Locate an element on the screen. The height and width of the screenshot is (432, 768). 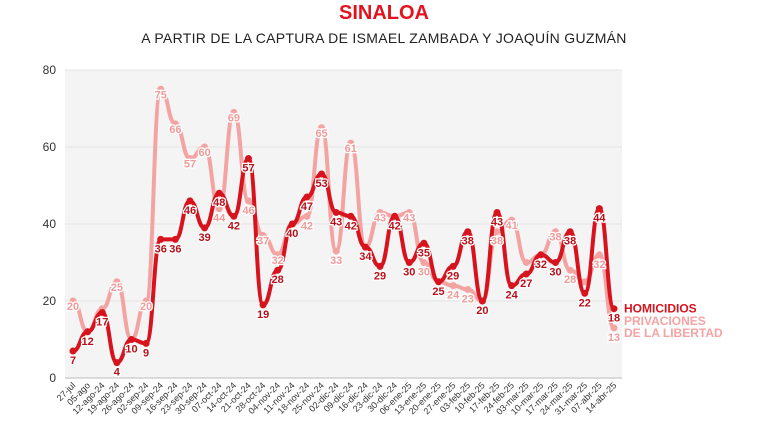
data-label: 46 is located at coordinates (190, 211).